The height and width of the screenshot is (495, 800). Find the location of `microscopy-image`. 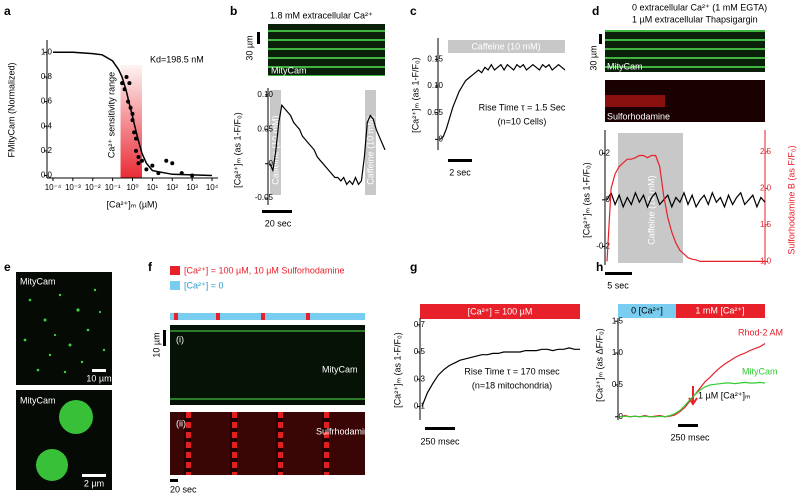

microscopy-image is located at coordinates (64, 328).